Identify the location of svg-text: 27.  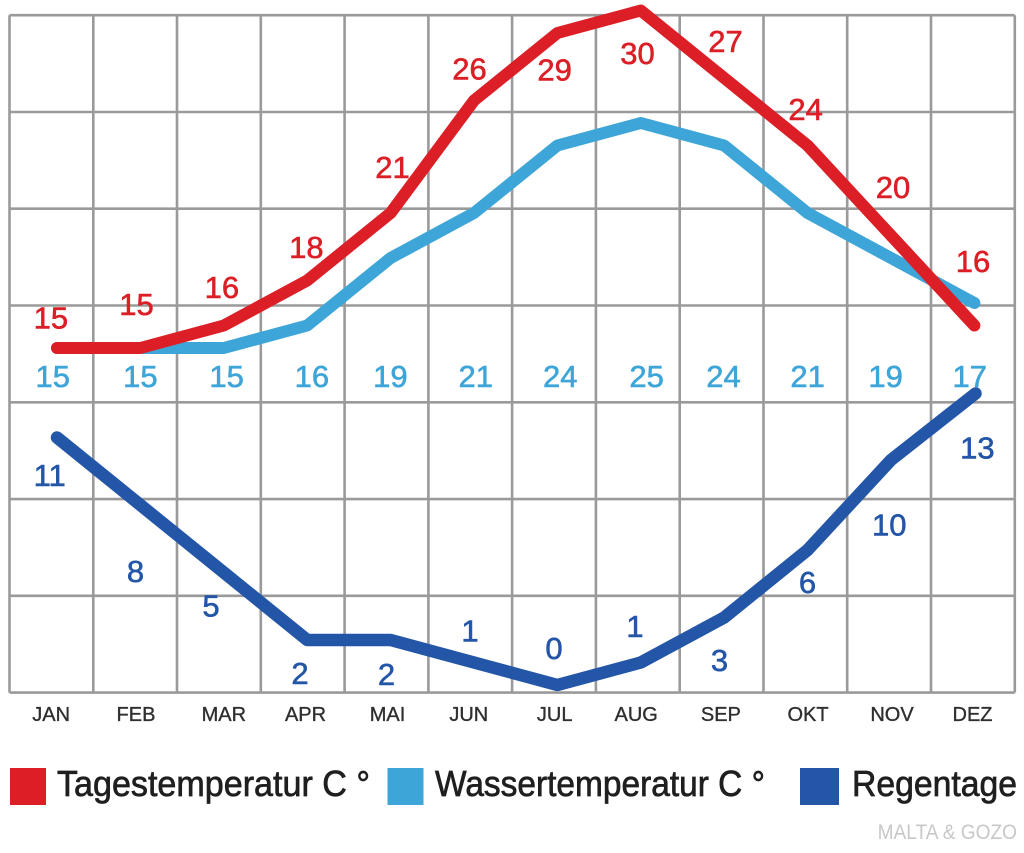
(725, 41).